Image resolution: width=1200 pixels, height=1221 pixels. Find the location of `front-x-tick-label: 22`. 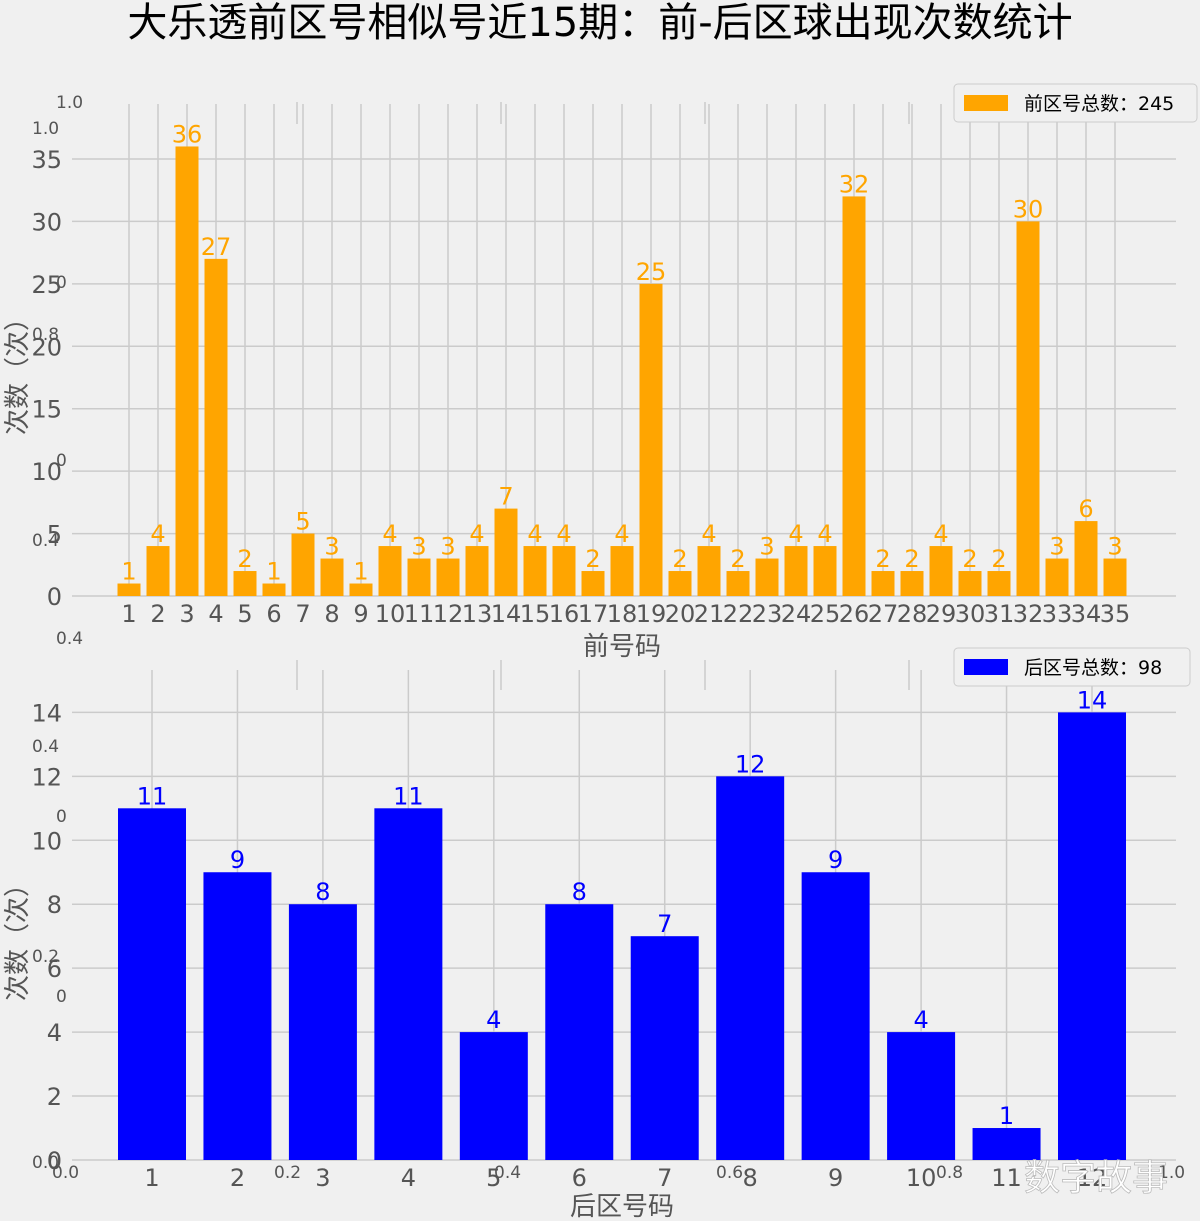

front-x-tick-label: 22 is located at coordinates (738, 614).